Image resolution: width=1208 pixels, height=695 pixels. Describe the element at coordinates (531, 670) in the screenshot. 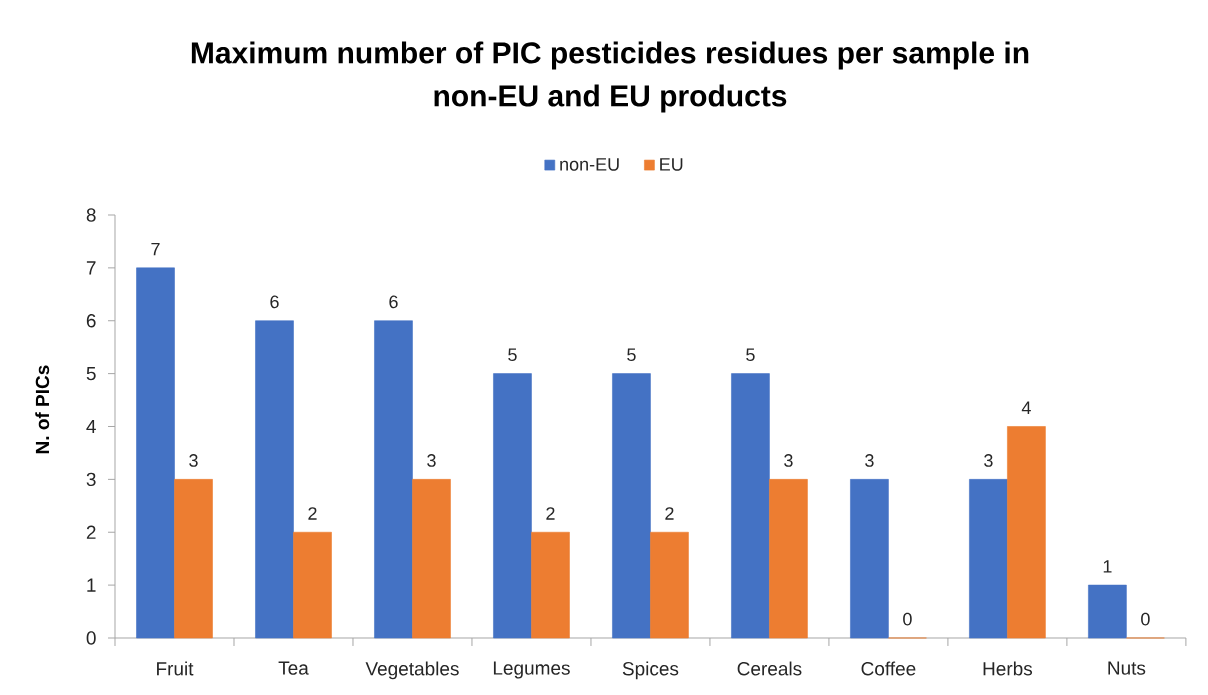

I see `x-tick-label: Legumes` at that location.